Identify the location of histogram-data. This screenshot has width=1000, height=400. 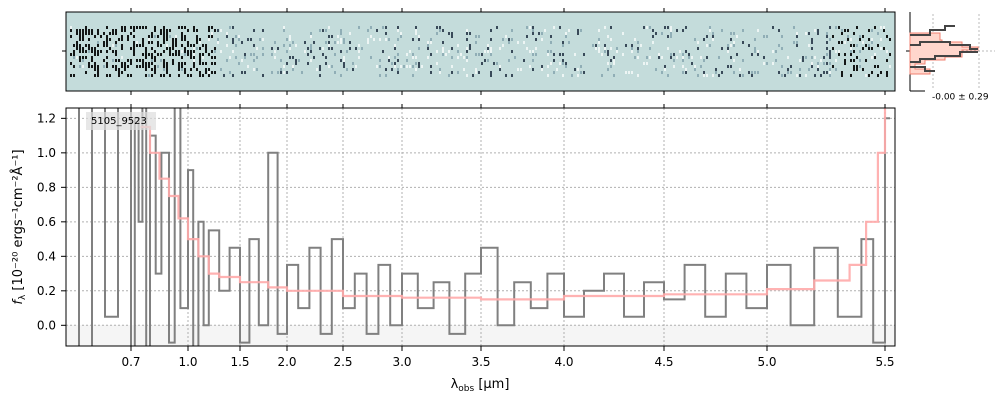
(944, 48).